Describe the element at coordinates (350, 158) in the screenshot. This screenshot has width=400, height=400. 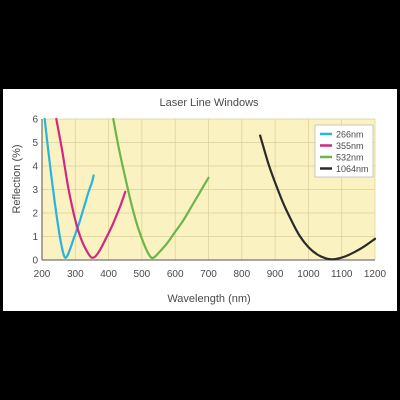
I see `legend-label: 532nm` at that location.